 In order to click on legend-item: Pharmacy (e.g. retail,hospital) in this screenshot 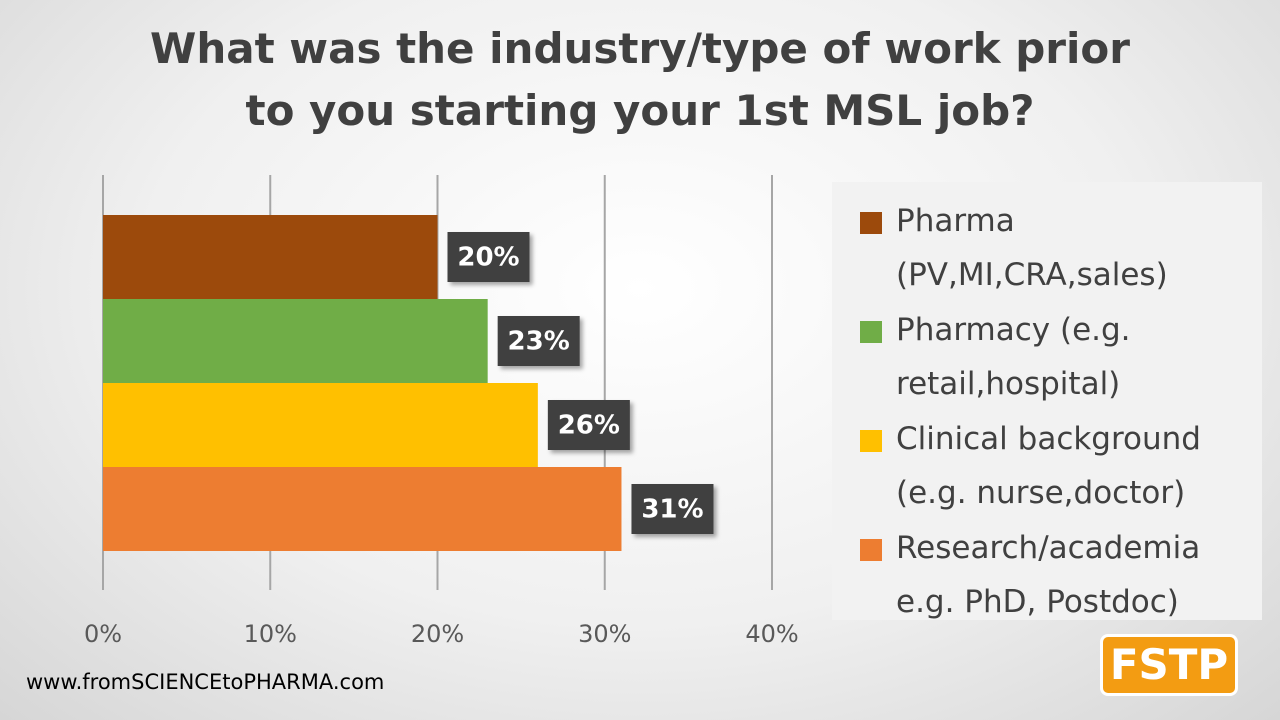, I will do `click(1053, 357)`.